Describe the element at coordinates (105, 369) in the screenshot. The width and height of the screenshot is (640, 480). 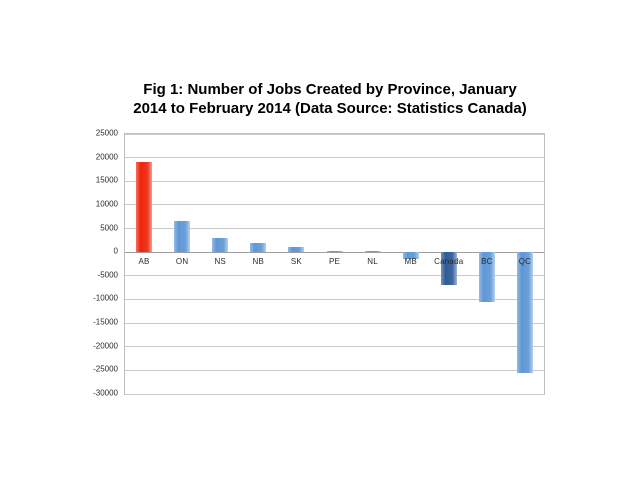
I see `y-tick-label: -25000` at that location.